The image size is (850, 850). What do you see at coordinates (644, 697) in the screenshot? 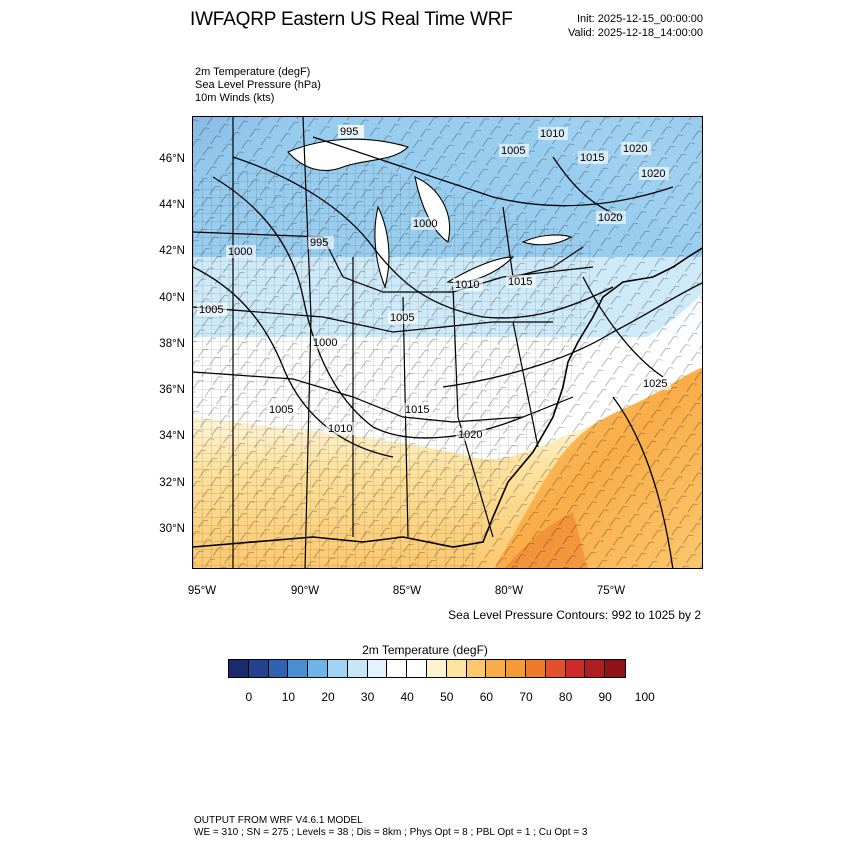
I see `colorbar-label: 100` at bounding box center [644, 697].